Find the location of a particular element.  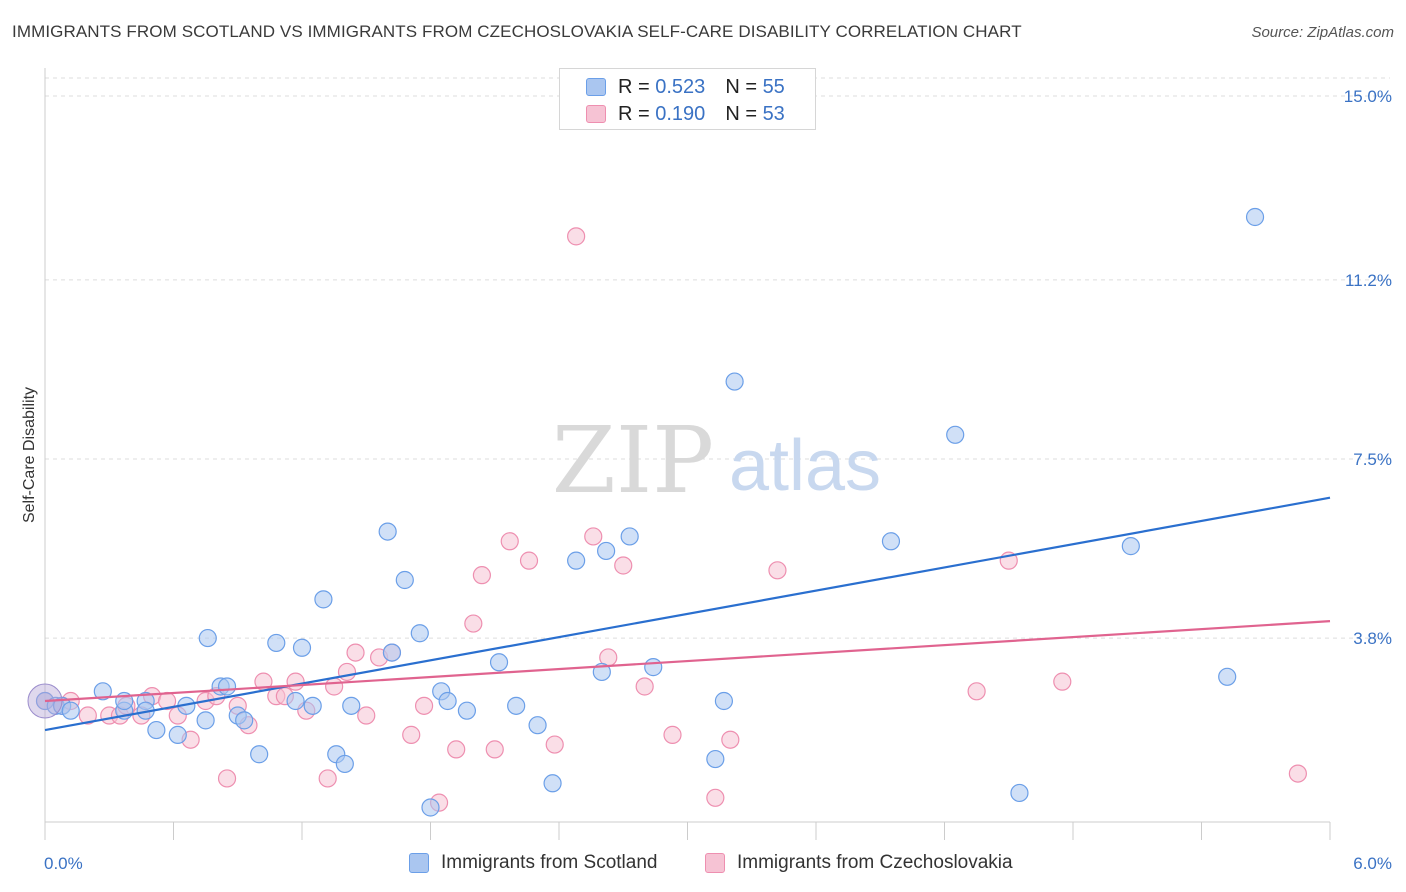

watermark-atlas: atlas is located at coordinates (805, 466).